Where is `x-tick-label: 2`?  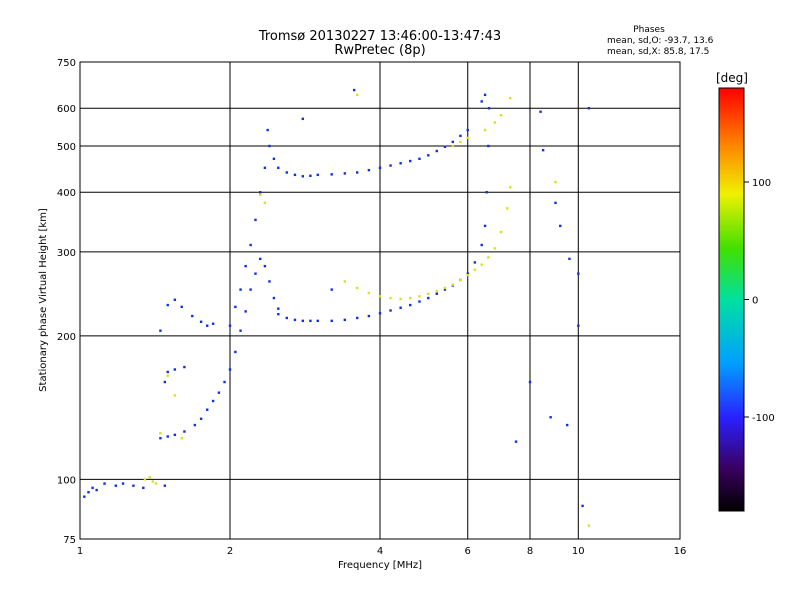 x-tick-label: 2 is located at coordinates (230, 551).